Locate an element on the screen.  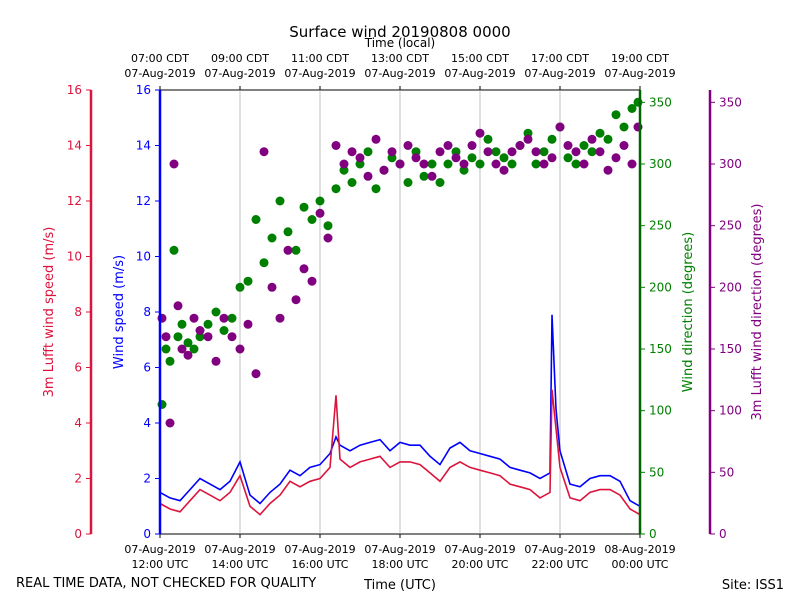
wind-direction-tick-label: 0 is located at coordinates (653, 534).